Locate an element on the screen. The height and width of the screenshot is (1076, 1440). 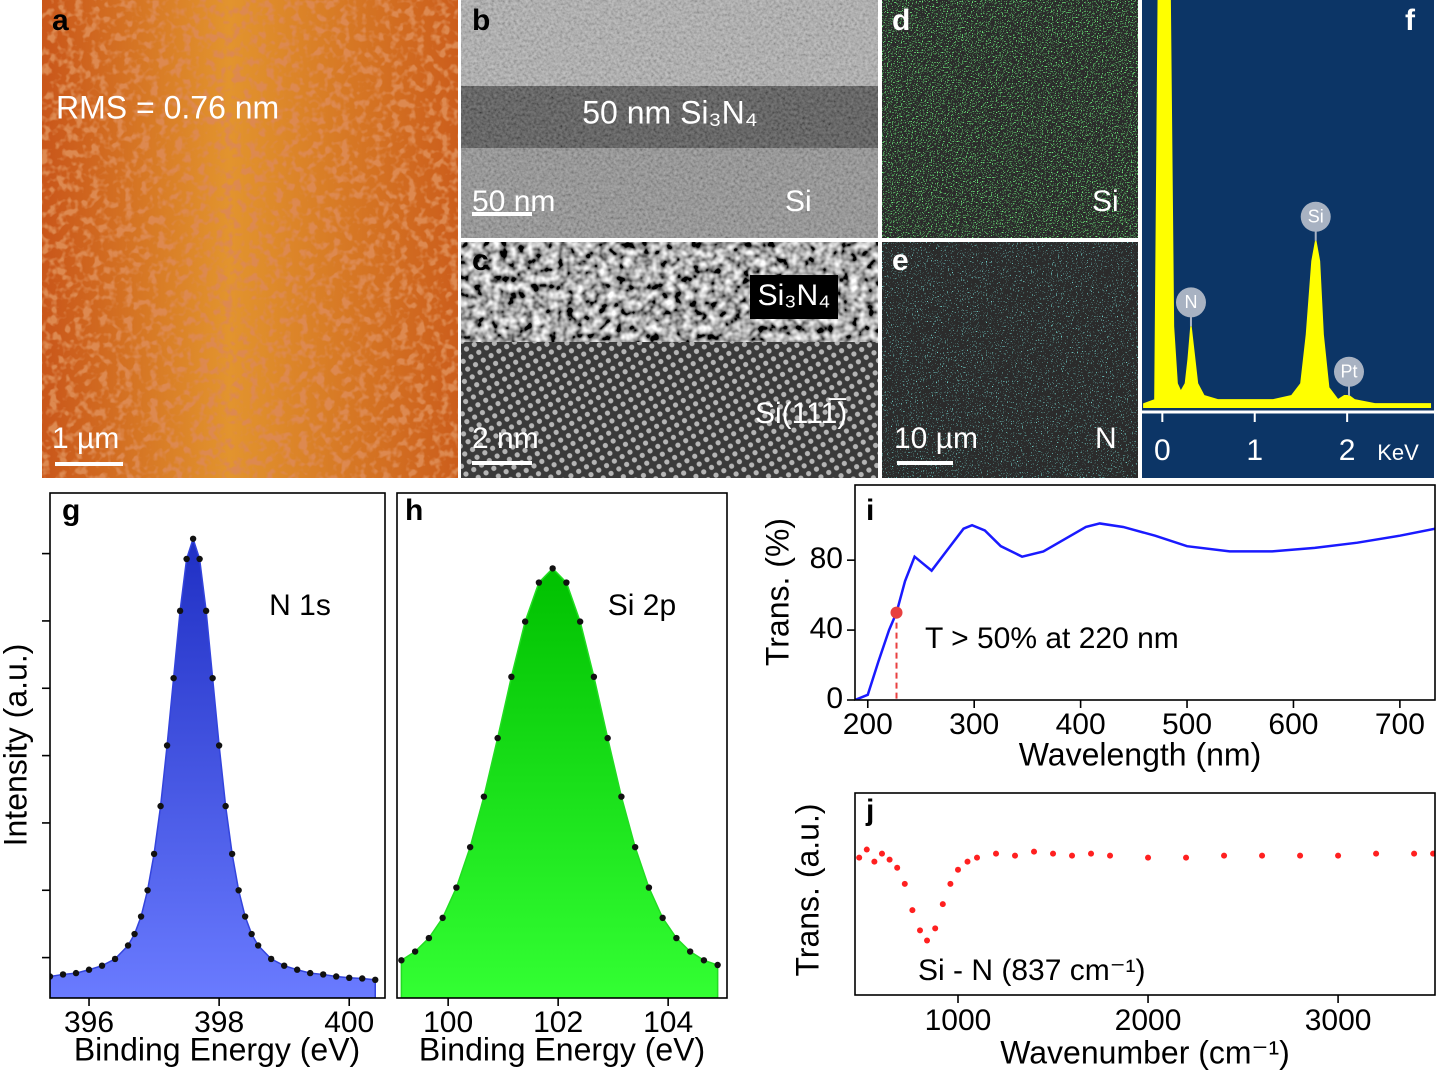
x-axis-label: Wavenumber (cm⁻¹) is located at coordinates (1145, 1052).